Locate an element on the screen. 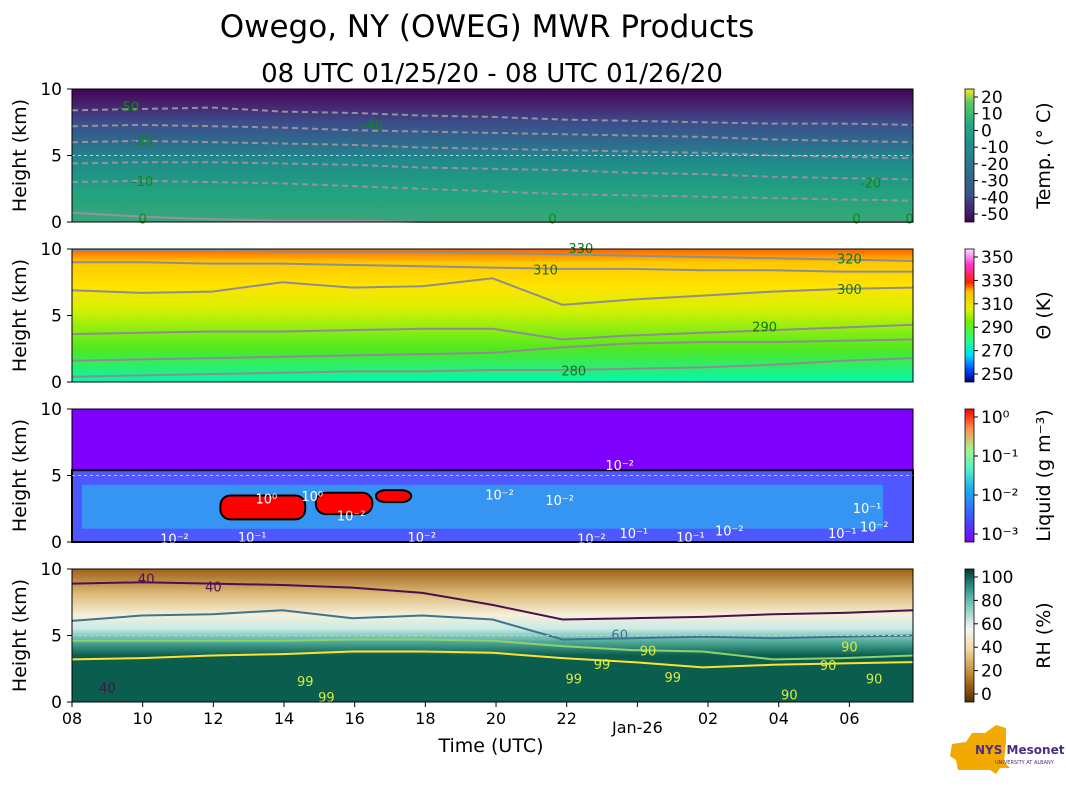 This screenshot has height=806, width=1066. colorbar-tick-label: 250 is located at coordinates (997, 375).